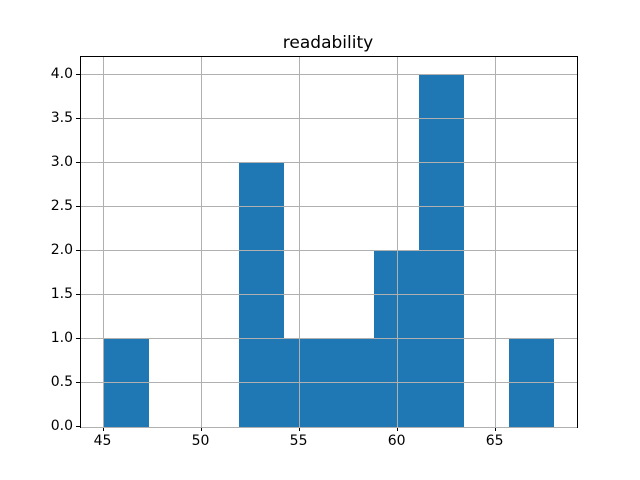 The width and height of the screenshot is (640, 480). I want to click on y-tick-label: 3.5, so click(61, 117).